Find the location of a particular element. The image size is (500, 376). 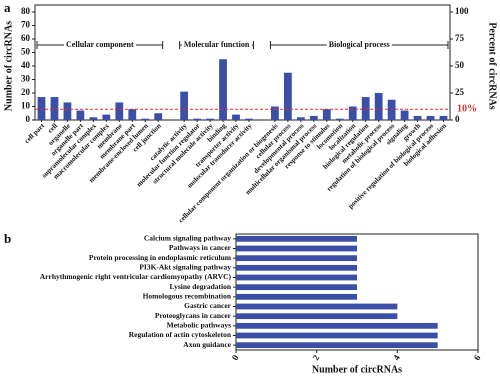

y-tick-label: Regulation of actin cytoskeleton is located at coordinates (180, 334).